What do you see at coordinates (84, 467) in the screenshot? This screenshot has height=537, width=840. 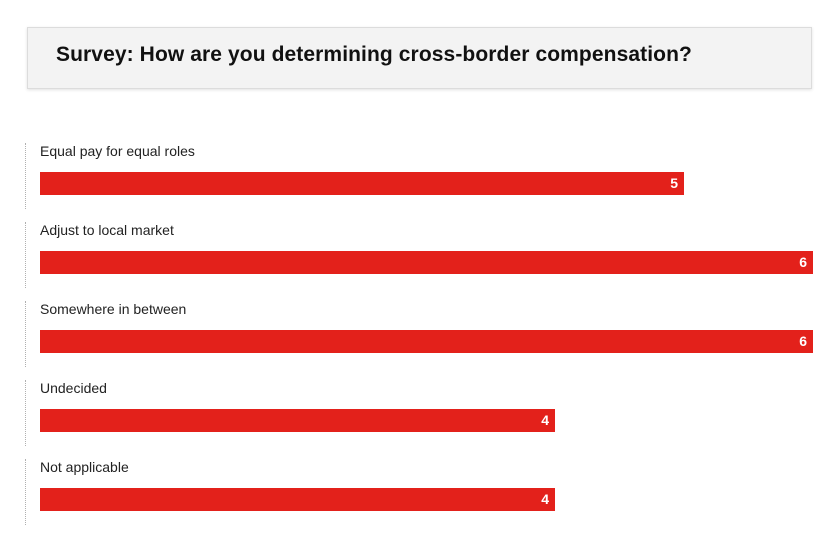 I see `category-label: Not applicable` at bounding box center [84, 467].